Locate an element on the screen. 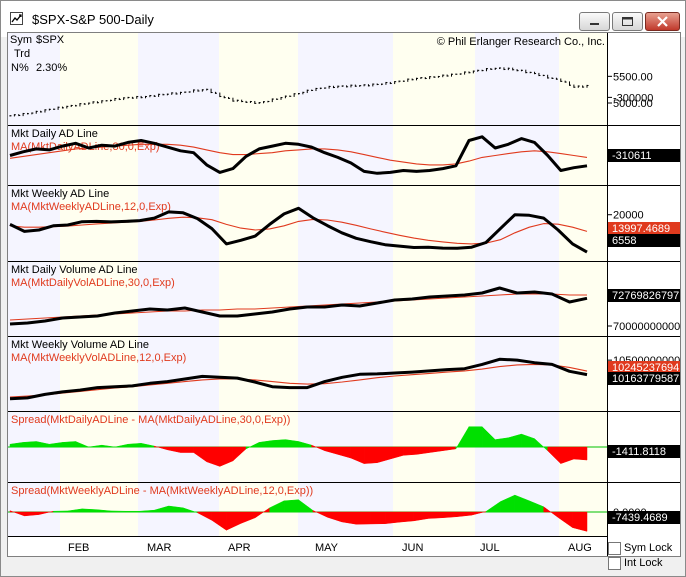 The image size is (686, 577). series-line-mkt-weekly-ad-line is located at coordinates (298, 230).